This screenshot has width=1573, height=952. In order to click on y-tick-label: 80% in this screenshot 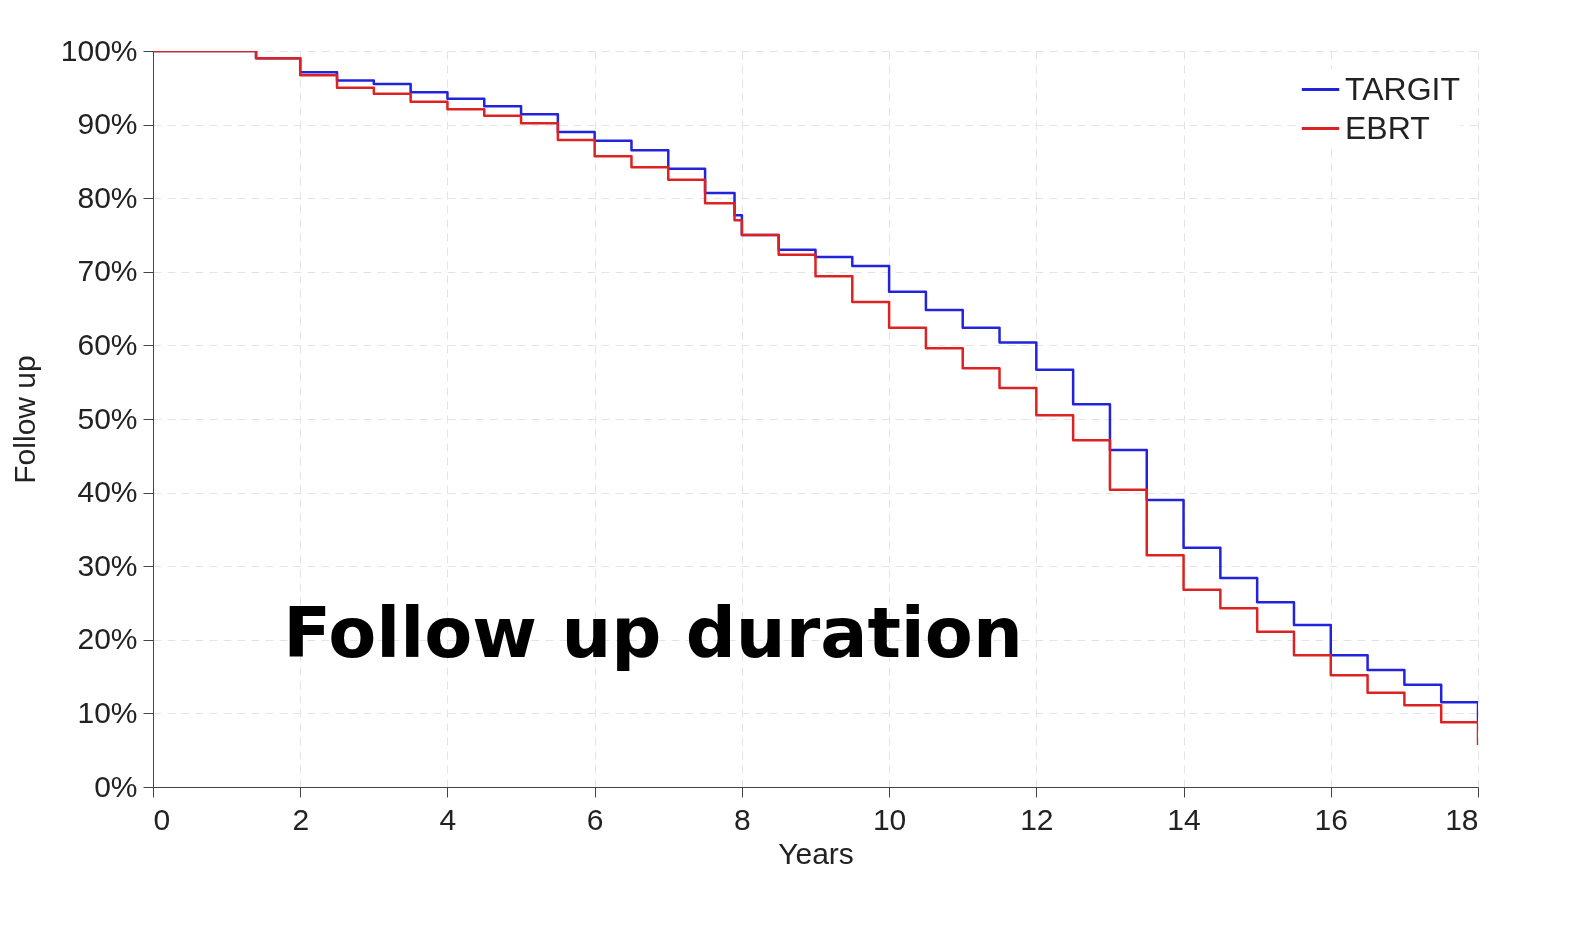, I will do `click(107, 197)`.